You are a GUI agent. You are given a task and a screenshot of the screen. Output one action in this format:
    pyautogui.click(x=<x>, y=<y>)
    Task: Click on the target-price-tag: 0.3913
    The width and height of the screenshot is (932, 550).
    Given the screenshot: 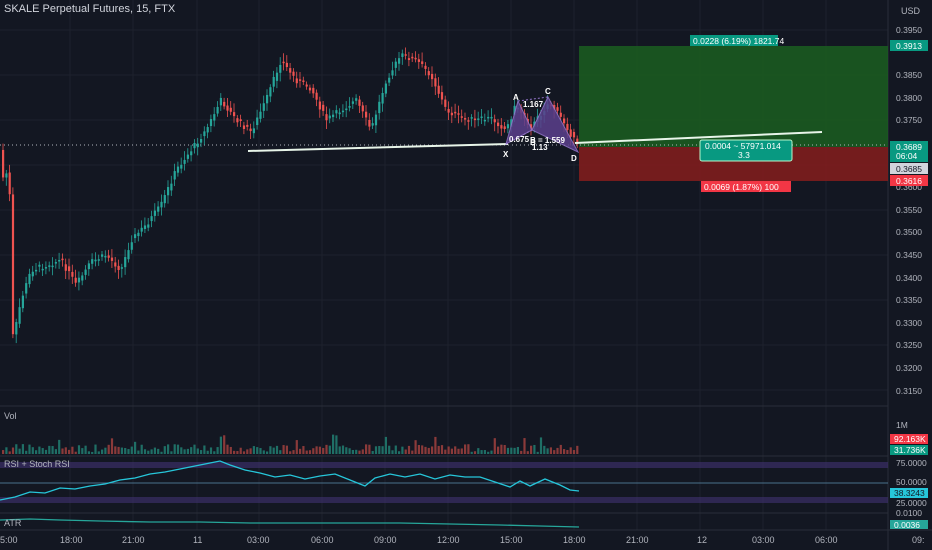 What is the action you would take?
    pyautogui.click(x=909, y=46)
    